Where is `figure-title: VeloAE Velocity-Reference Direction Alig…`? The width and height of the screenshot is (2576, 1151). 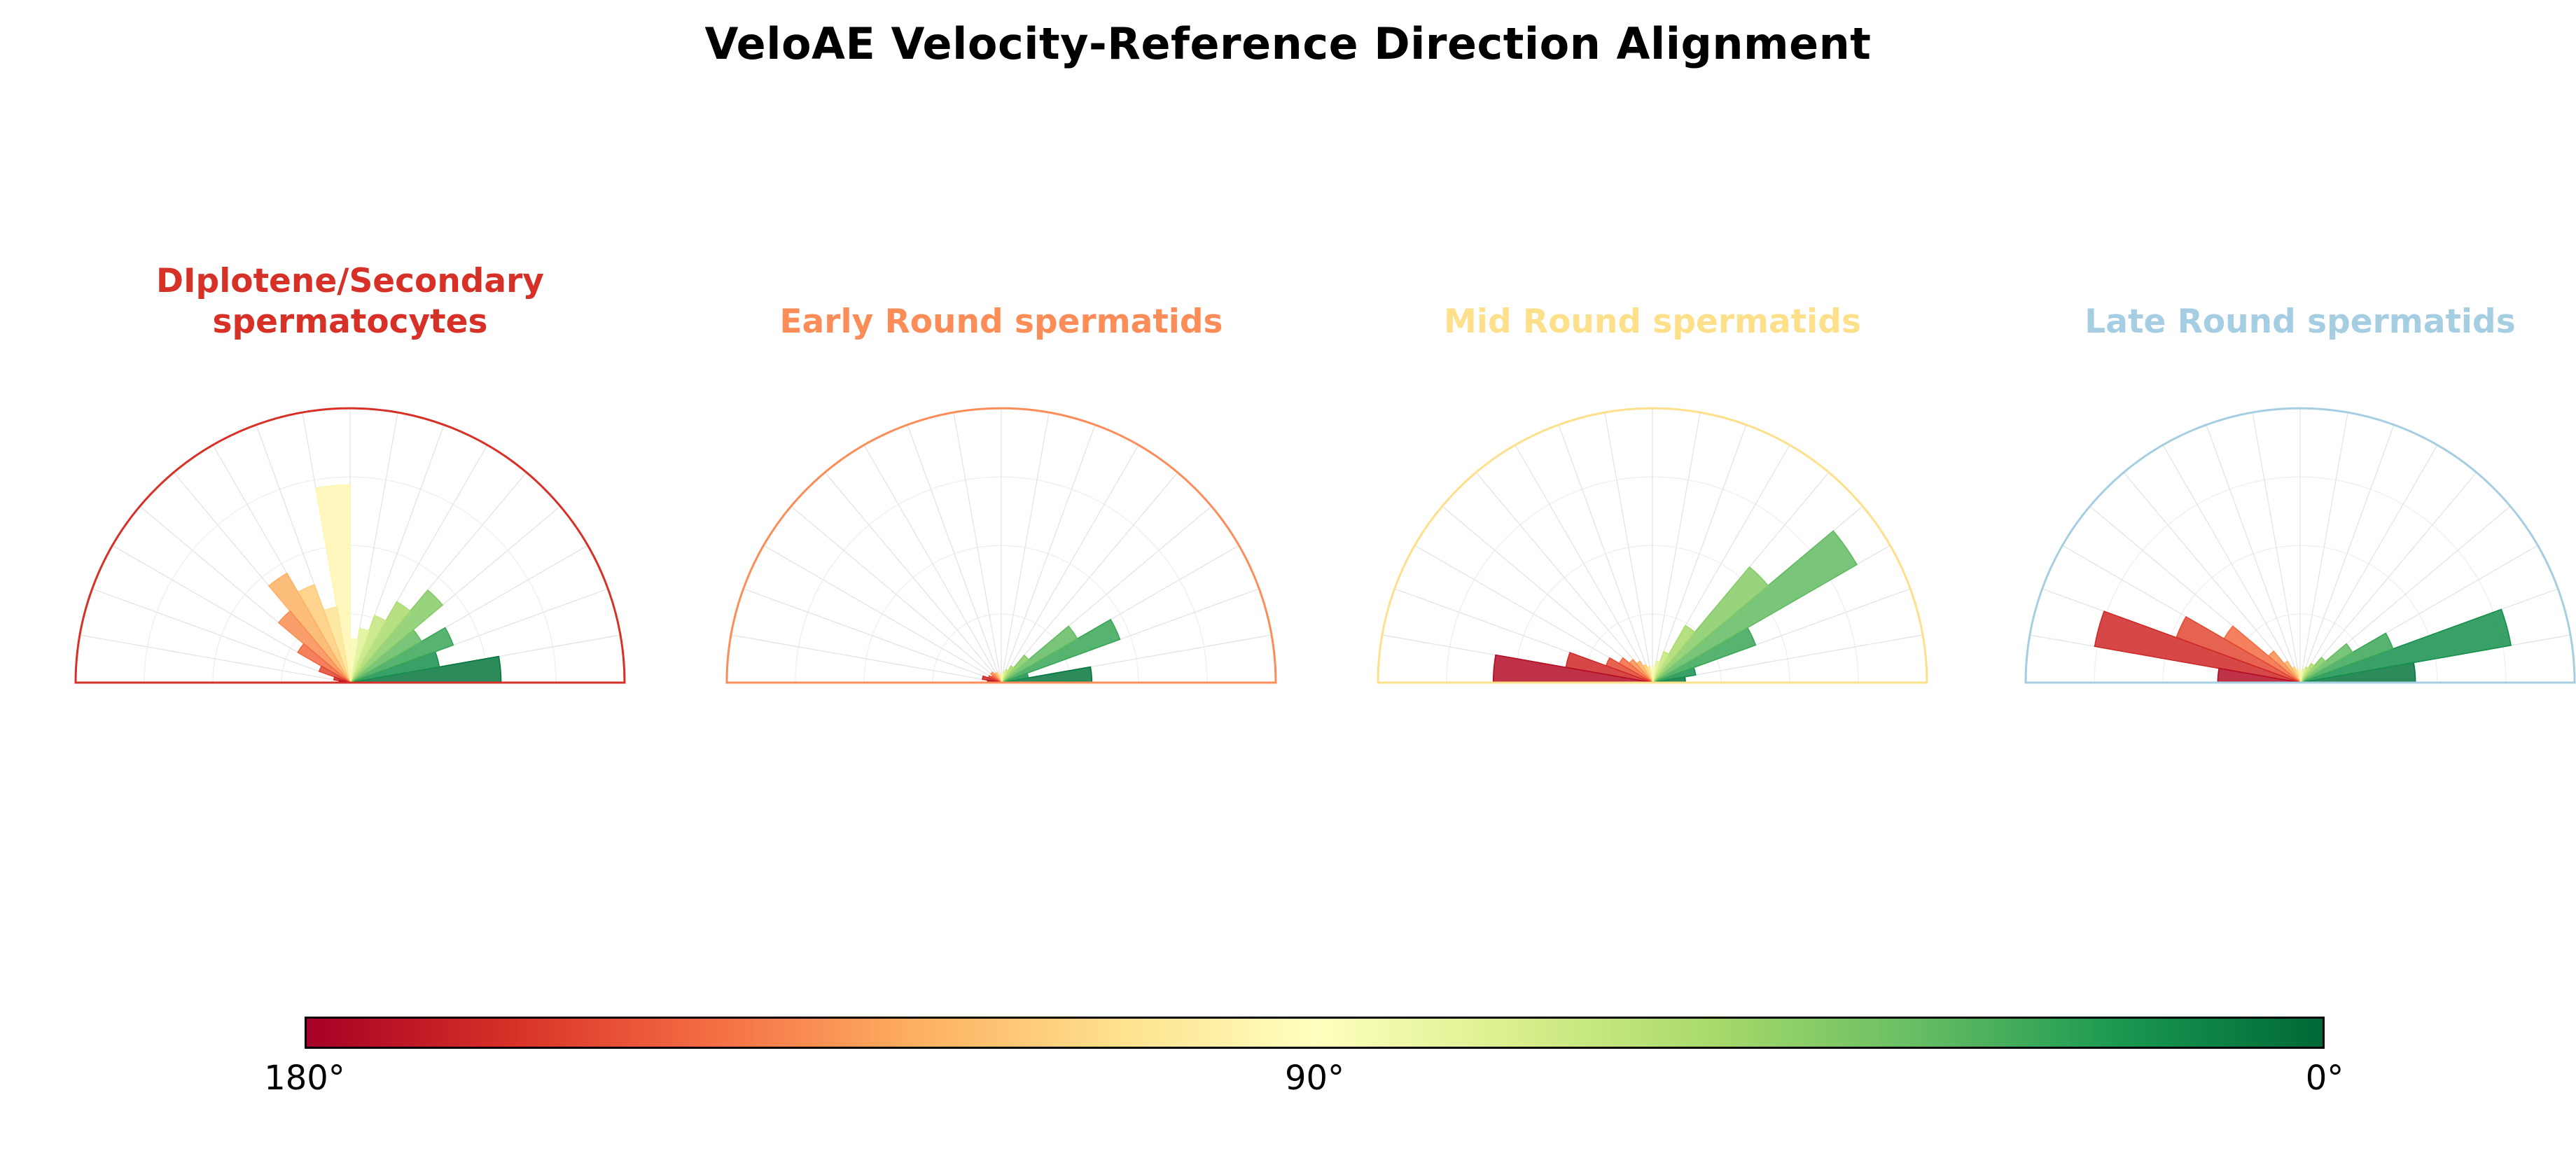
figure-title: VeloAE Velocity-Reference Direction Alig… is located at coordinates (1288, 44).